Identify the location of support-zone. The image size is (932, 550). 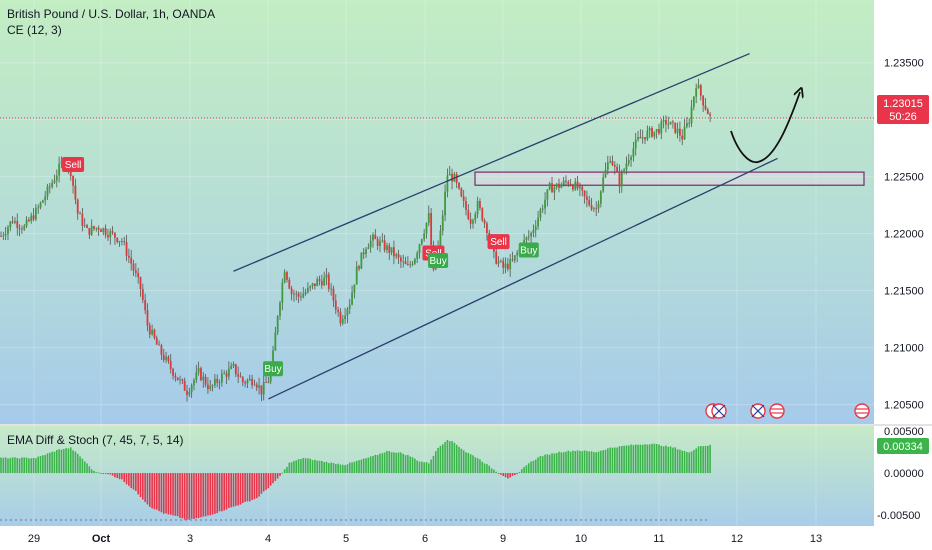
(669, 178).